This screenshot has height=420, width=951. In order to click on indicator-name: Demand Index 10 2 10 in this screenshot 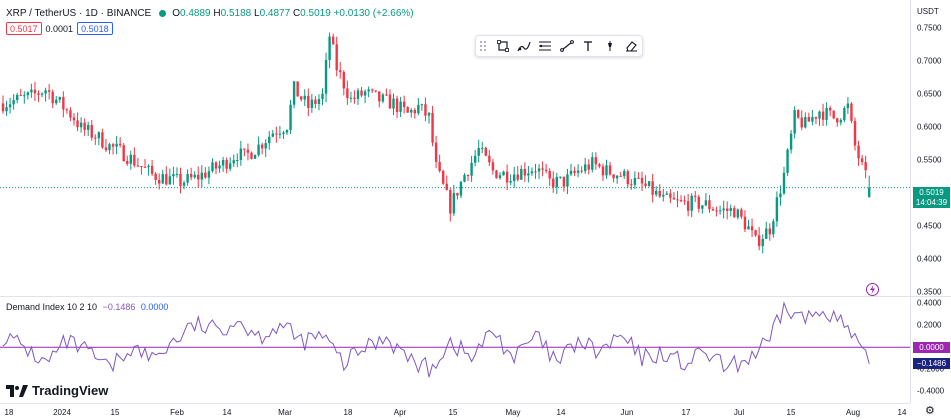, I will do `click(52, 307)`.